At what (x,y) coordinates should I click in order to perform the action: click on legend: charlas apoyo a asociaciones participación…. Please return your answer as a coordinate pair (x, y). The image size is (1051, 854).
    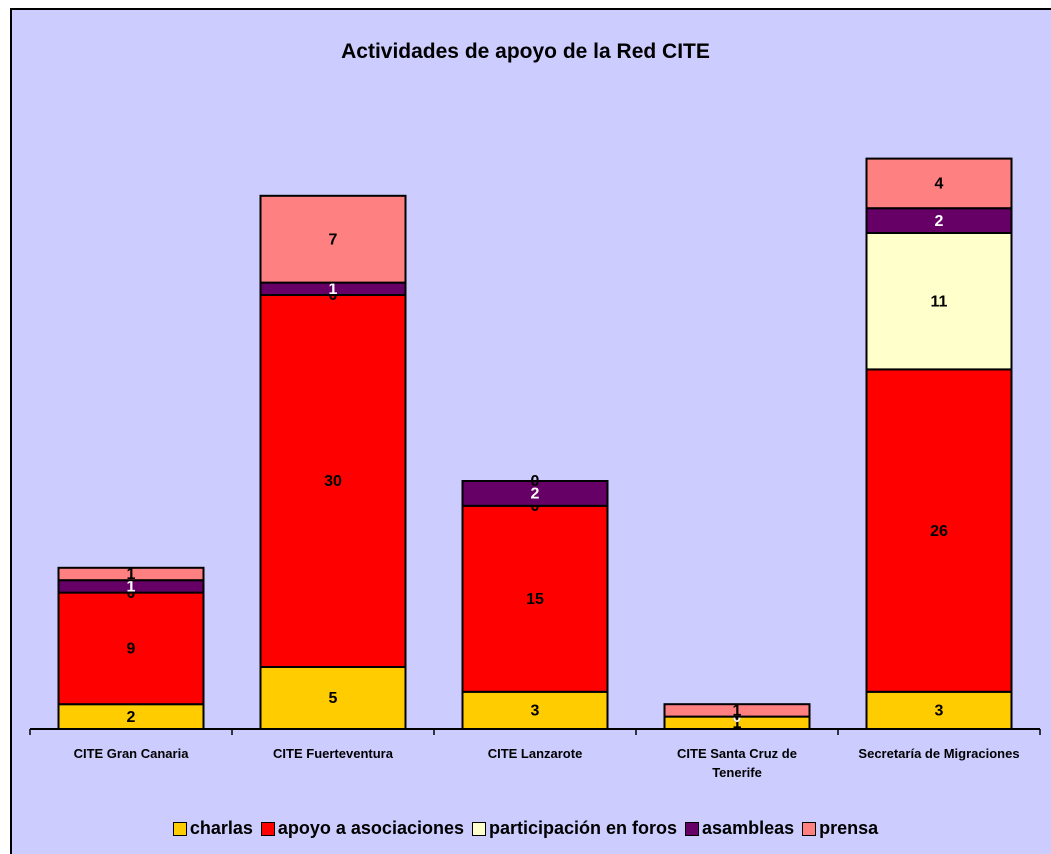
    Looking at the image, I should click on (525, 828).